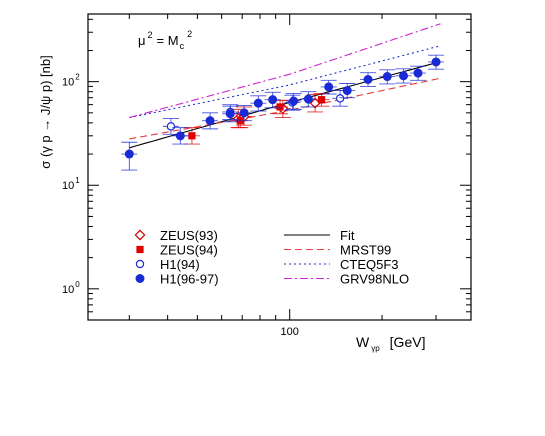 The height and width of the screenshot is (436, 545). What do you see at coordinates (369, 264) in the screenshot?
I see `legend-label: CTEQ5F3` at bounding box center [369, 264].